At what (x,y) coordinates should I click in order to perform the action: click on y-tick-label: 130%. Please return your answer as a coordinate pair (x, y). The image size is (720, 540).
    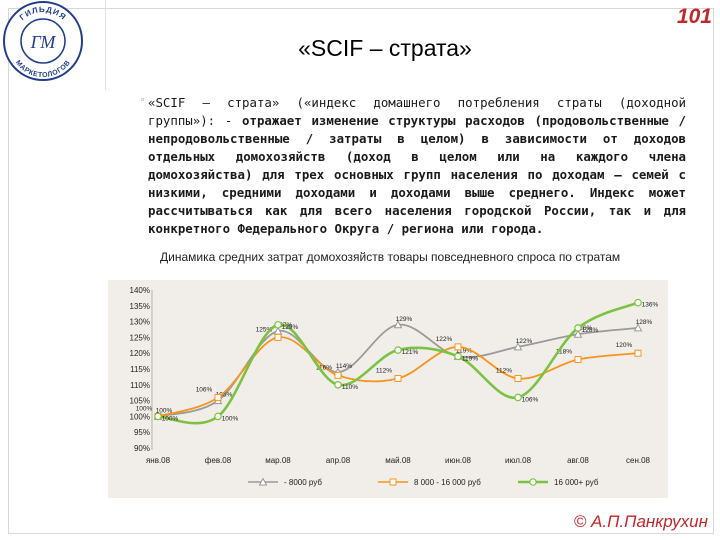
    Looking at the image, I should click on (140, 322).